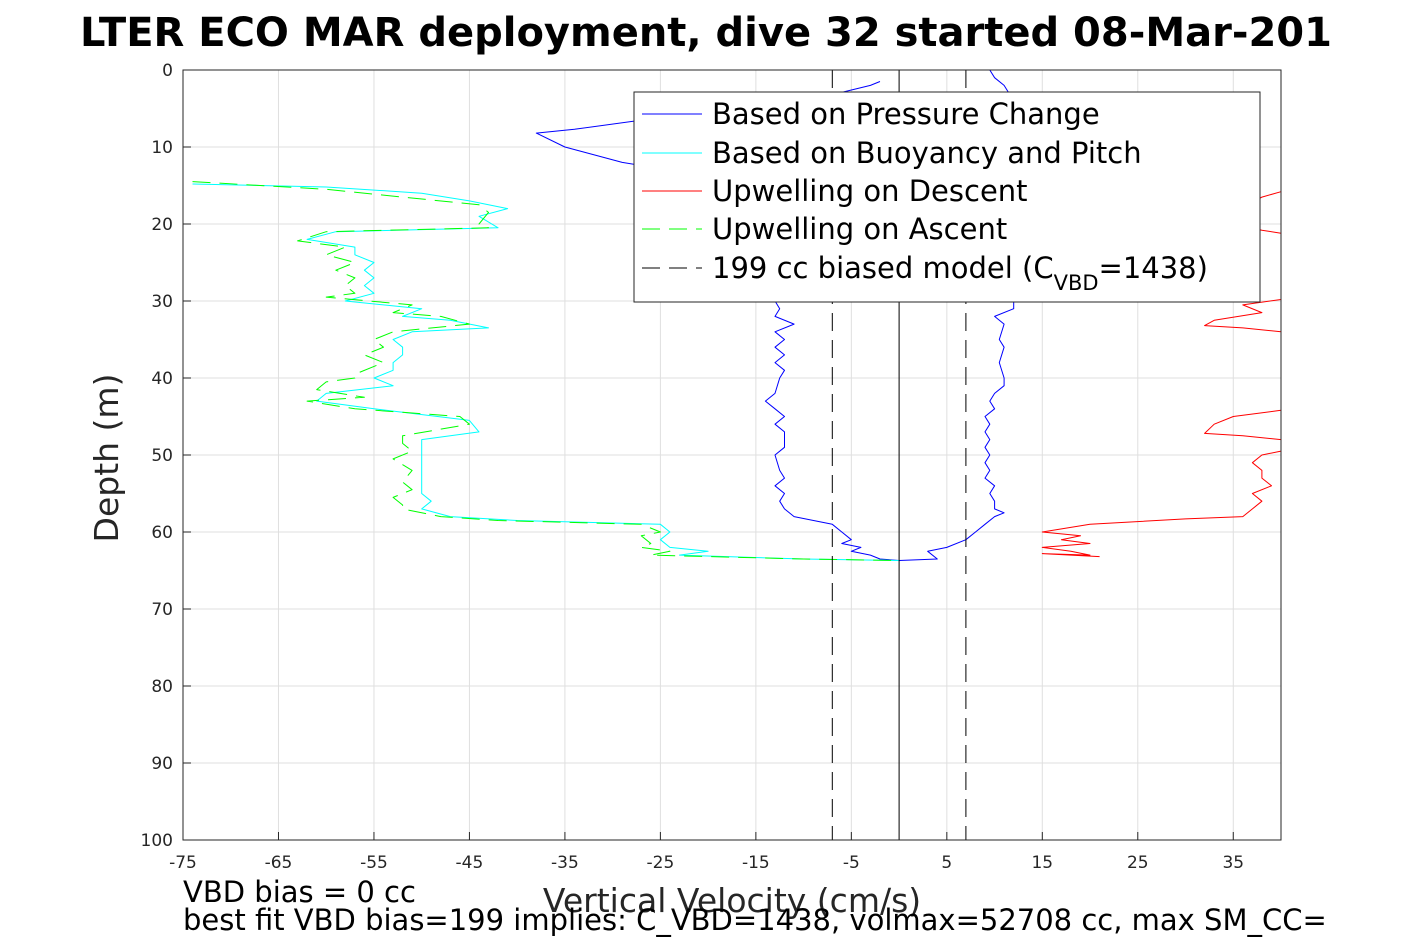 The height and width of the screenshot is (945, 1417). Describe the element at coordinates (162, 456) in the screenshot. I see `y-tick-label: 50` at that location.